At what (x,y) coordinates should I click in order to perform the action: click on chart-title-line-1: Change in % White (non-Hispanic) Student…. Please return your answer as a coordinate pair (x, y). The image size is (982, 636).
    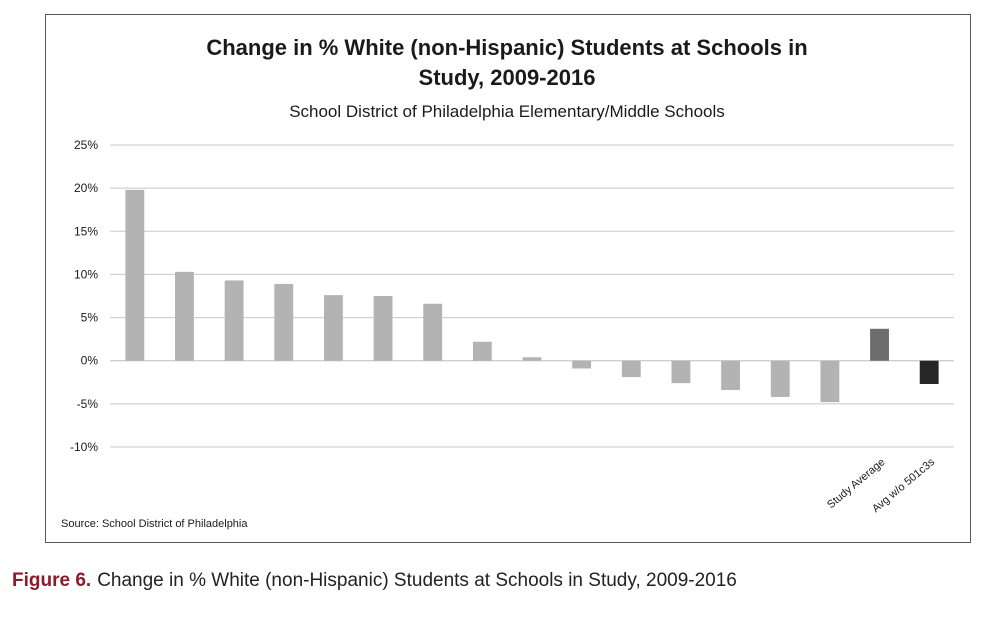
    Looking at the image, I should click on (506, 47).